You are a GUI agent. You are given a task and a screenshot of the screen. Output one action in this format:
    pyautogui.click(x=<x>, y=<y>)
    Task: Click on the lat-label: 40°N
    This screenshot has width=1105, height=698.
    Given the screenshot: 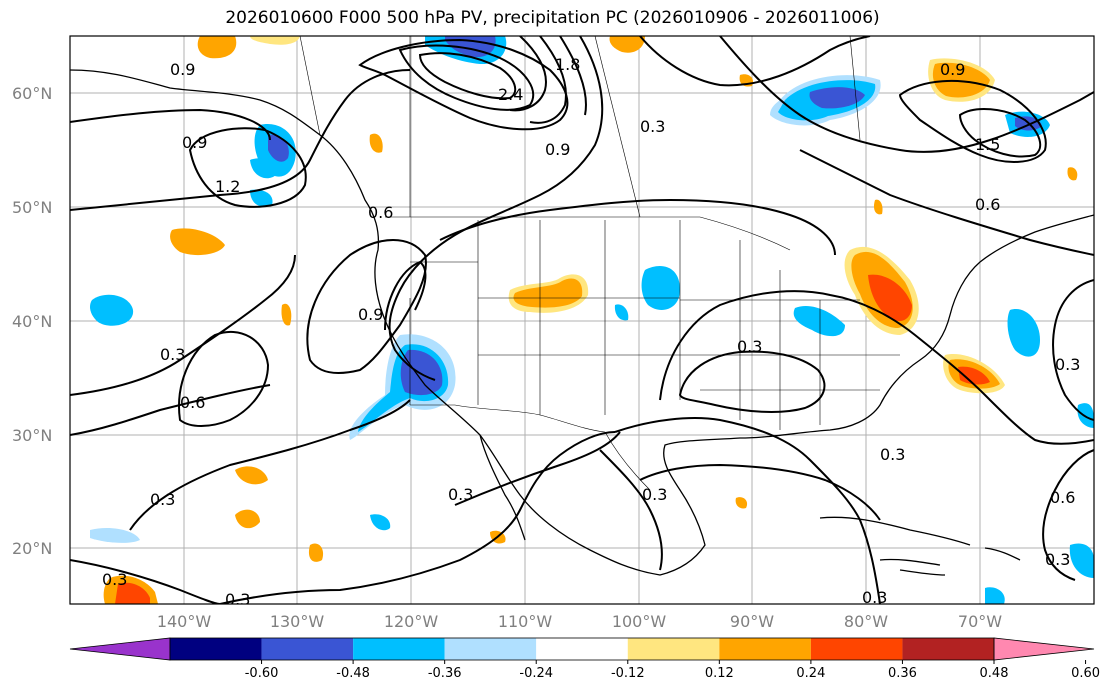 What is the action you would take?
    pyautogui.click(x=32, y=321)
    